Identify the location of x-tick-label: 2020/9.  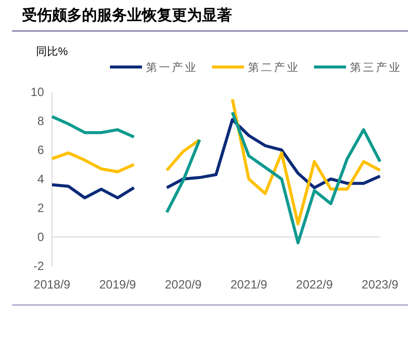
(183, 285).